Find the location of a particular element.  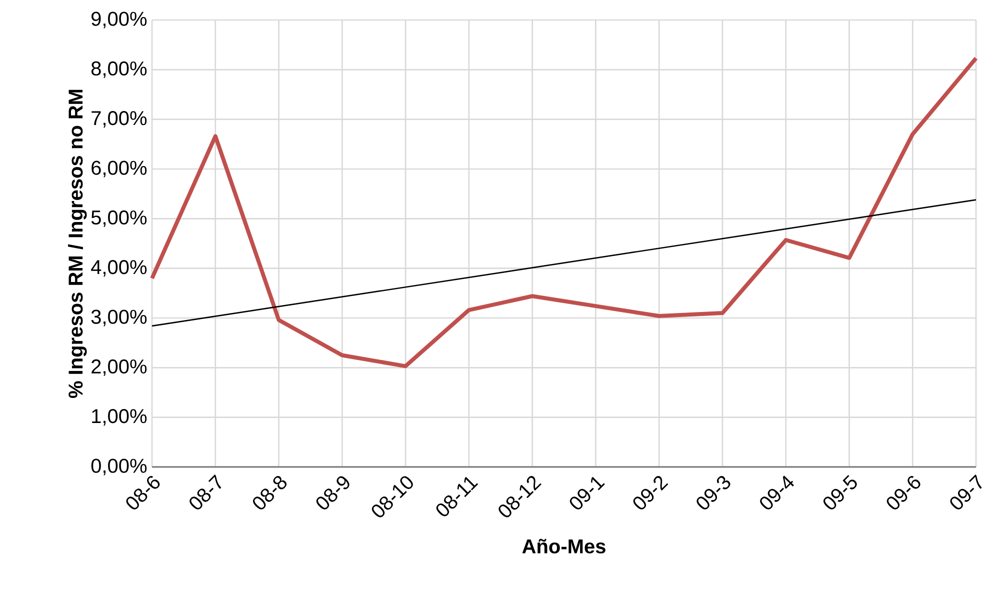

y-tick-label: 6,00% is located at coordinates (119, 169).